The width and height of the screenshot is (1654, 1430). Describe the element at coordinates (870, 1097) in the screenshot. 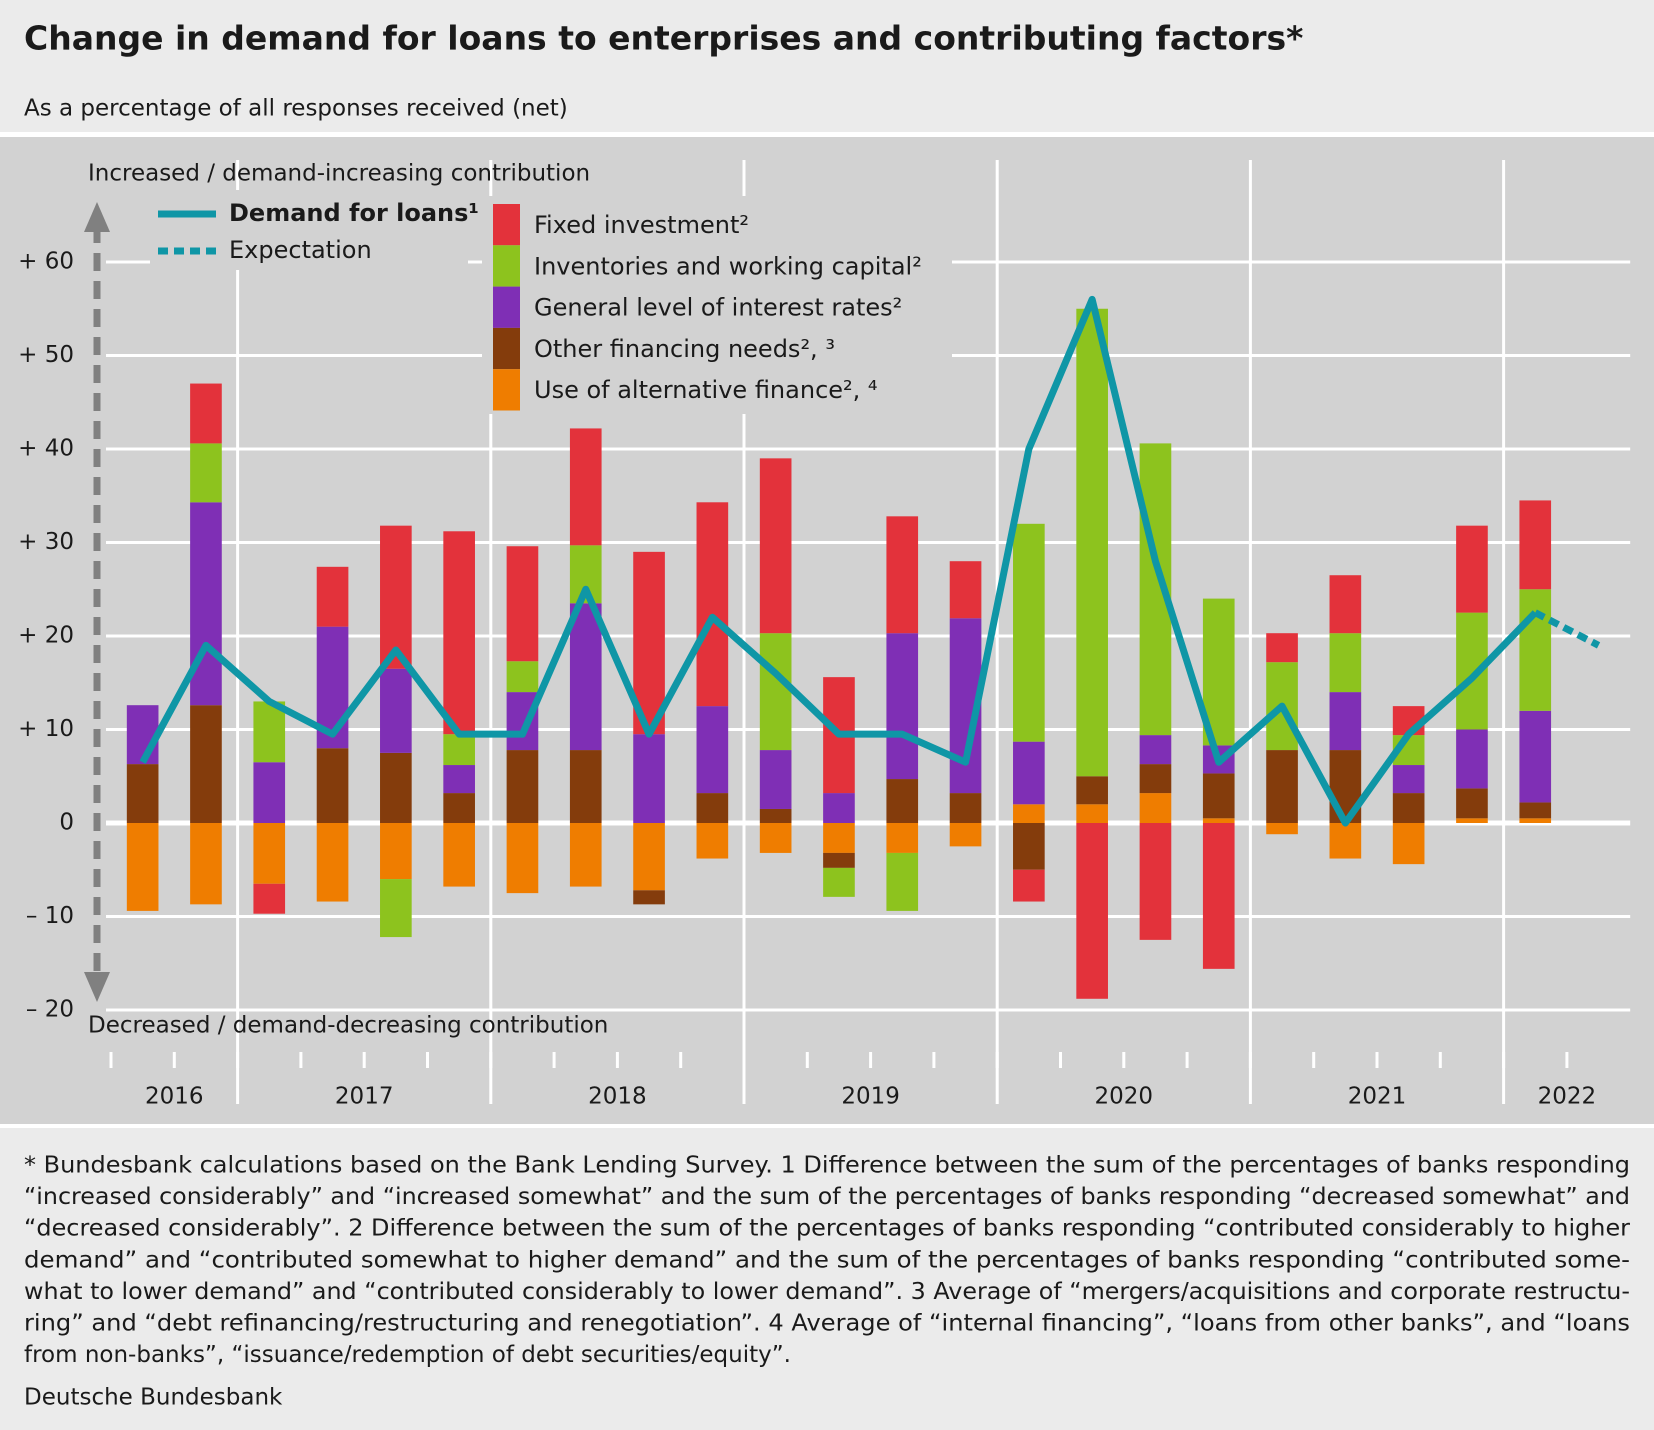

I see `x-year-label: 2019` at that location.